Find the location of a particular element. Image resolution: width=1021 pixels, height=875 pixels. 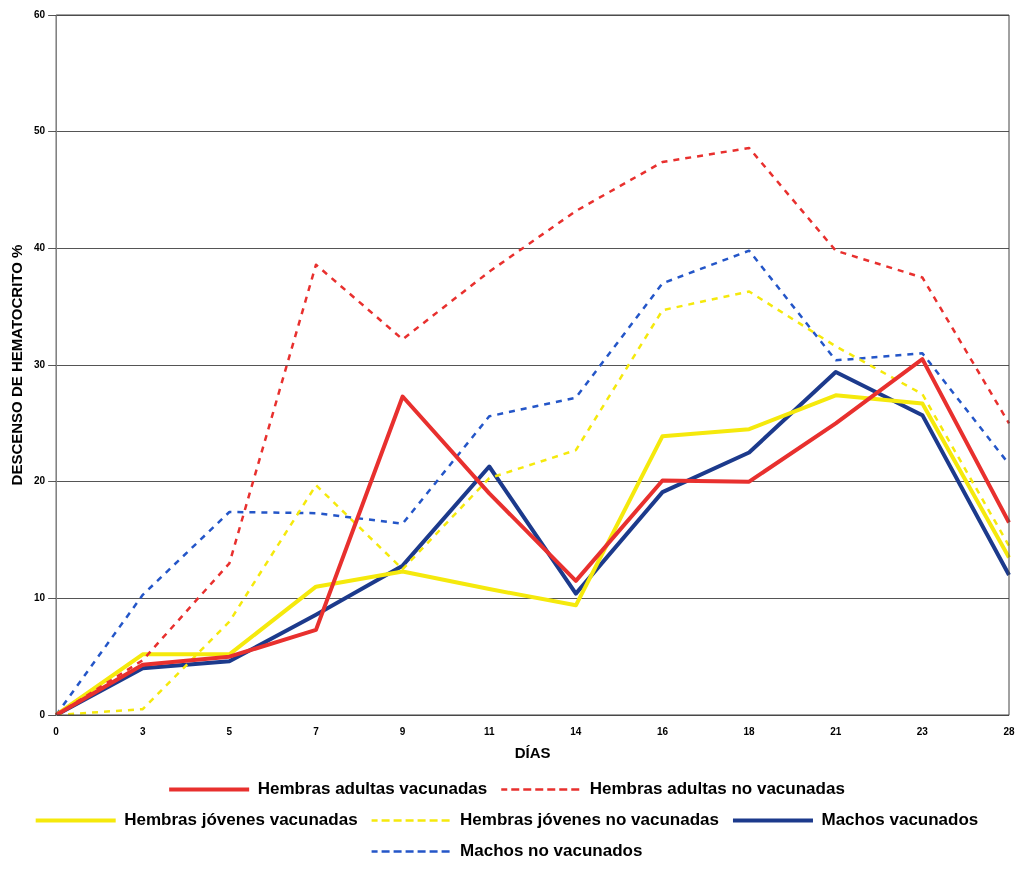

x-tick-label: 28 is located at coordinates (1009, 731).